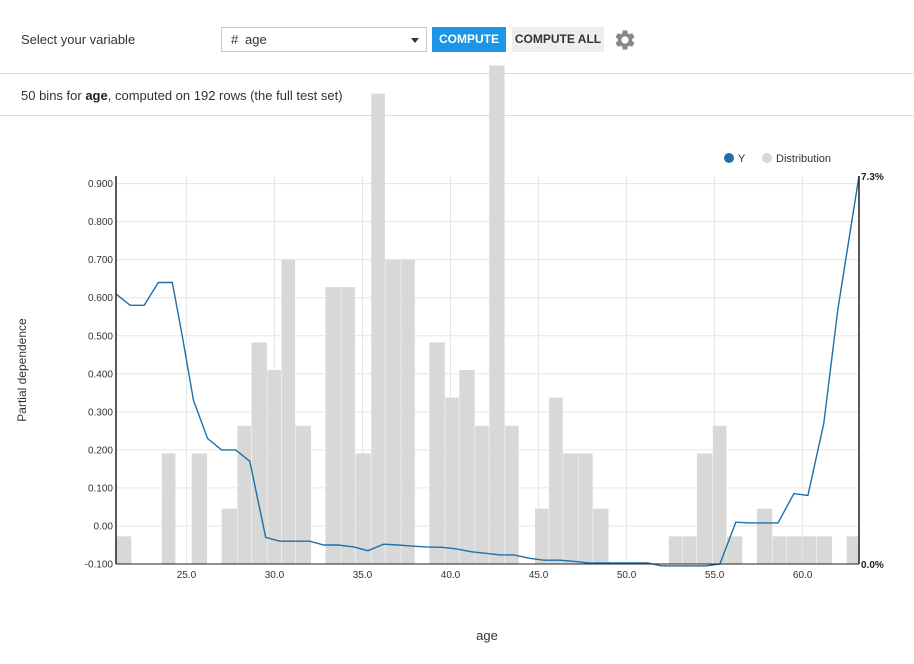 Image resolution: width=914 pixels, height=664 pixels. Describe the element at coordinates (625, 40) in the screenshot. I see `gear-icon` at that location.